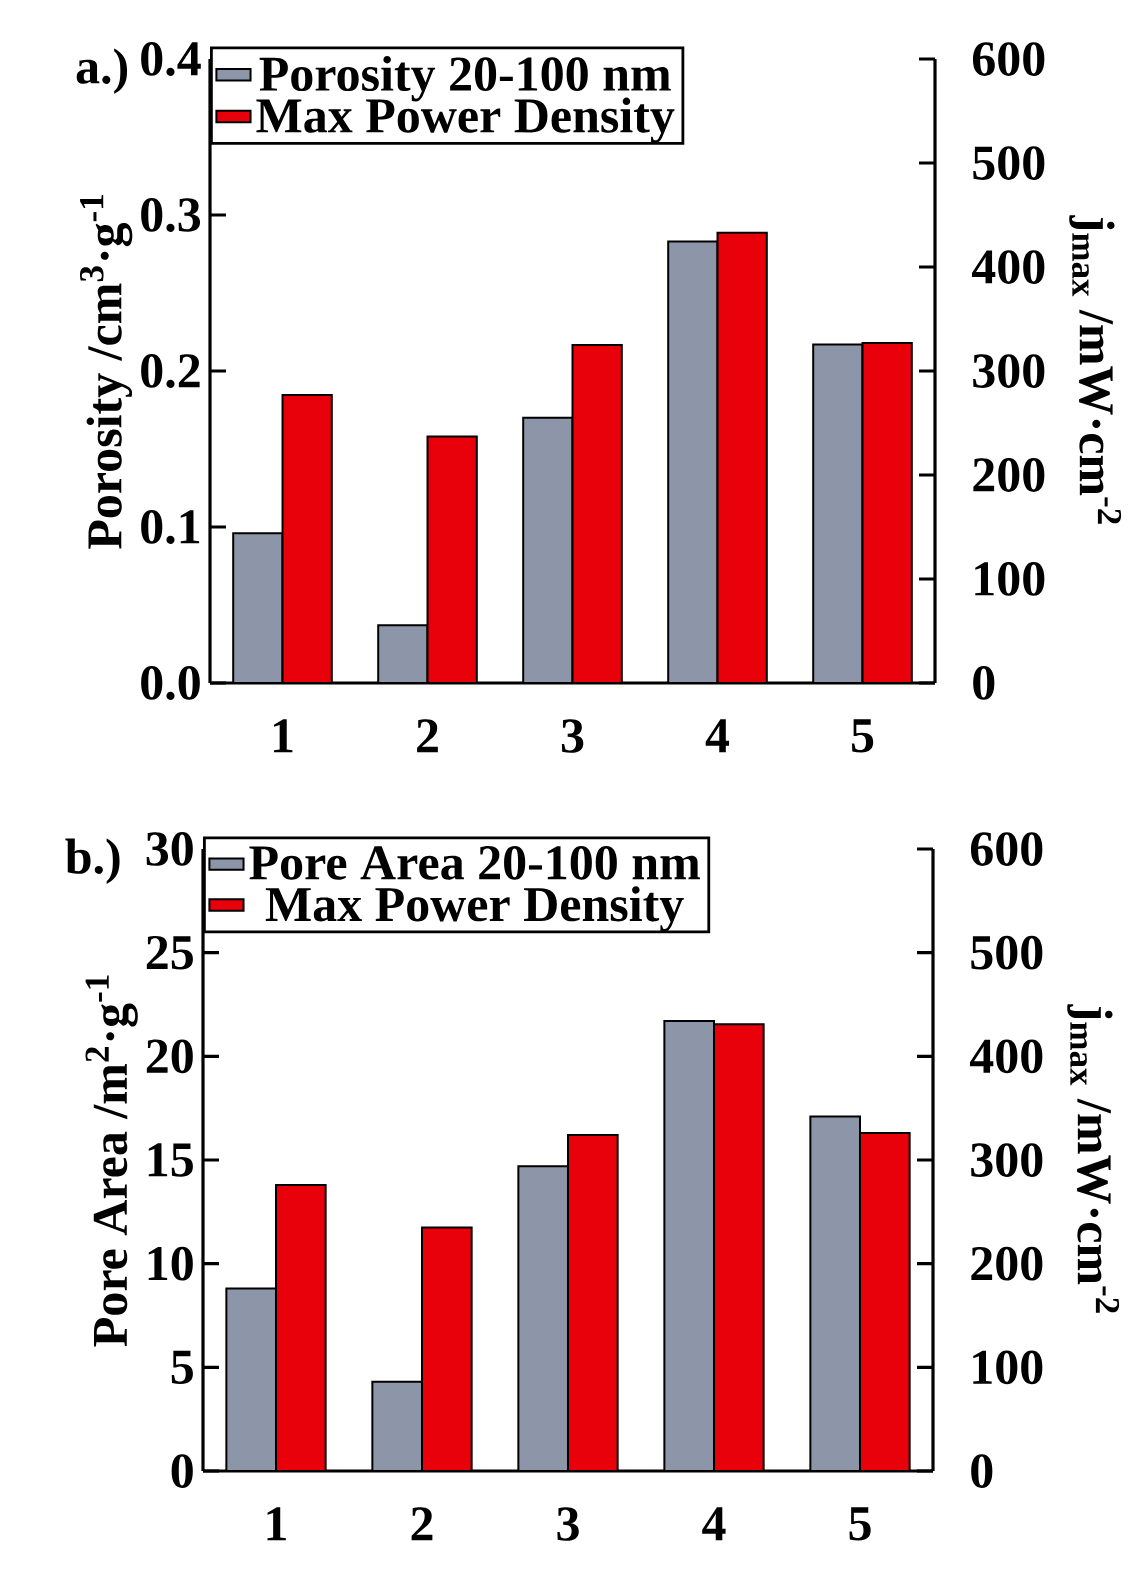  What do you see at coordinates (169, 1056) in the screenshot?
I see `y-tick-label: 20` at bounding box center [169, 1056].